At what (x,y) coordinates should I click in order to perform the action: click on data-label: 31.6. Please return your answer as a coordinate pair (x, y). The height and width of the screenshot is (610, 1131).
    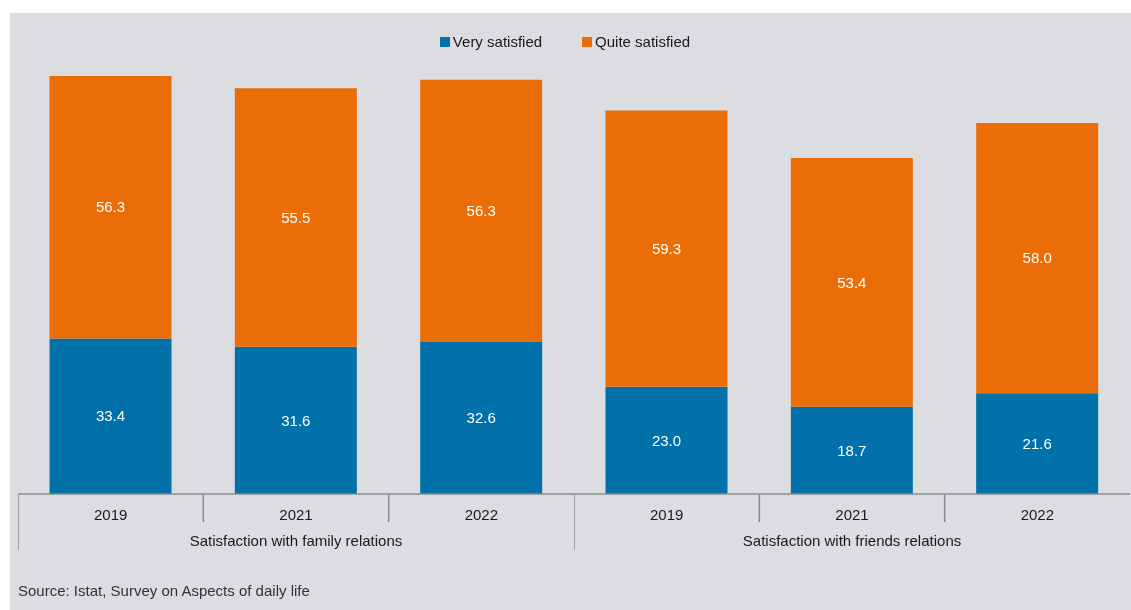
    Looking at the image, I should click on (296, 420).